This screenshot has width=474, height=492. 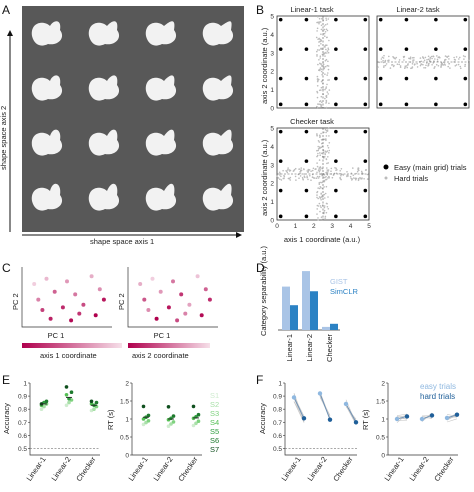 What do you see at coordinates (22, 397) in the screenshot?
I see `e-acc-y-tick-label: 0.9` at bounding box center [22, 397].